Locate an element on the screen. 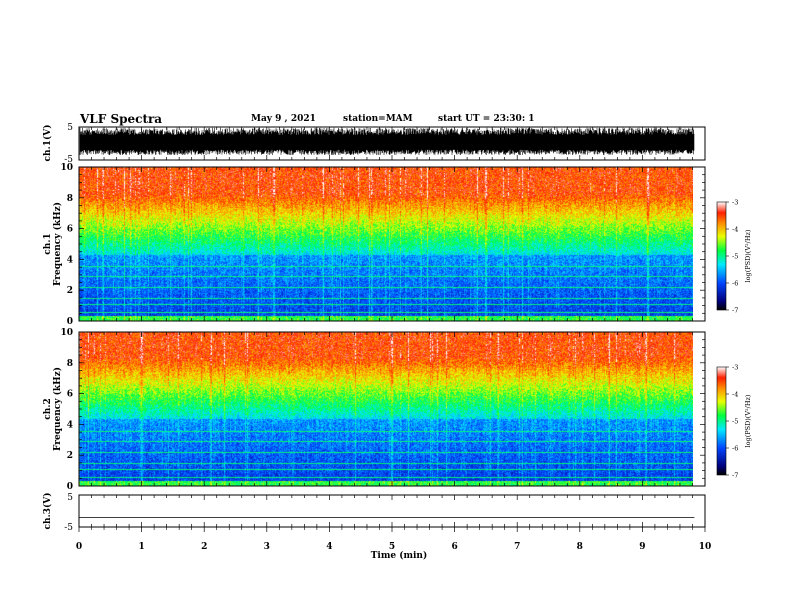 This screenshot has height=612, width=792. x-tick-label: 8 is located at coordinates (580, 547).